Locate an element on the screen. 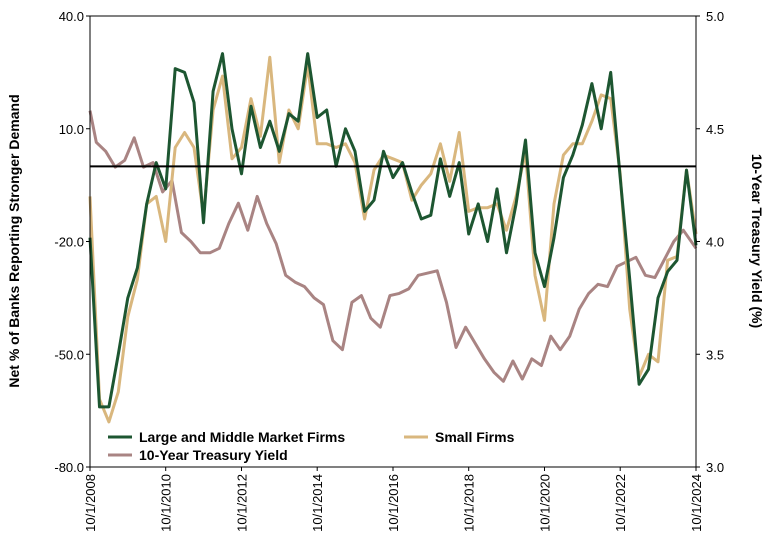 This screenshot has height=559, width=770. y-right-tick-label: 3.5 is located at coordinates (715, 354).